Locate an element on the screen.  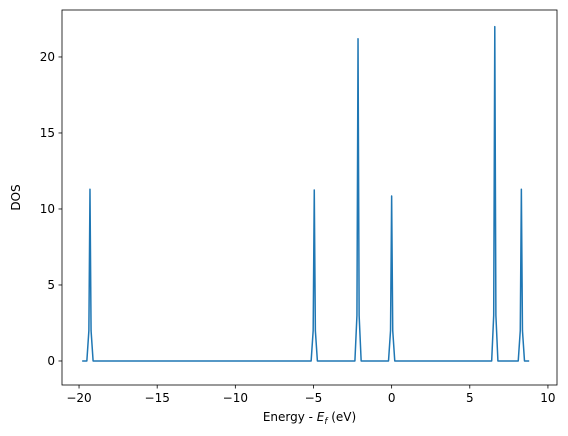
x-tick-label: 10 is located at coordinates (547, 398).